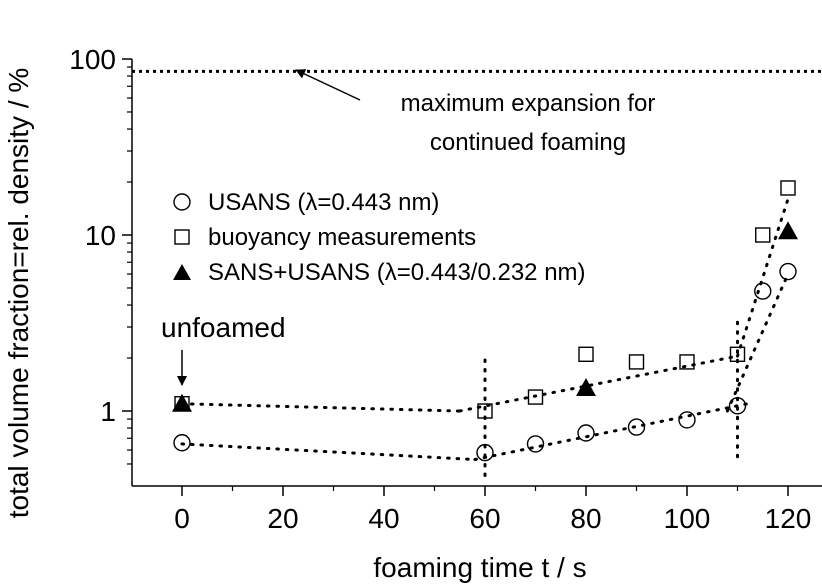  Describe the element at coordinates (182, 272) in the screenshot. I see `legend-triangle-marker` at that location.